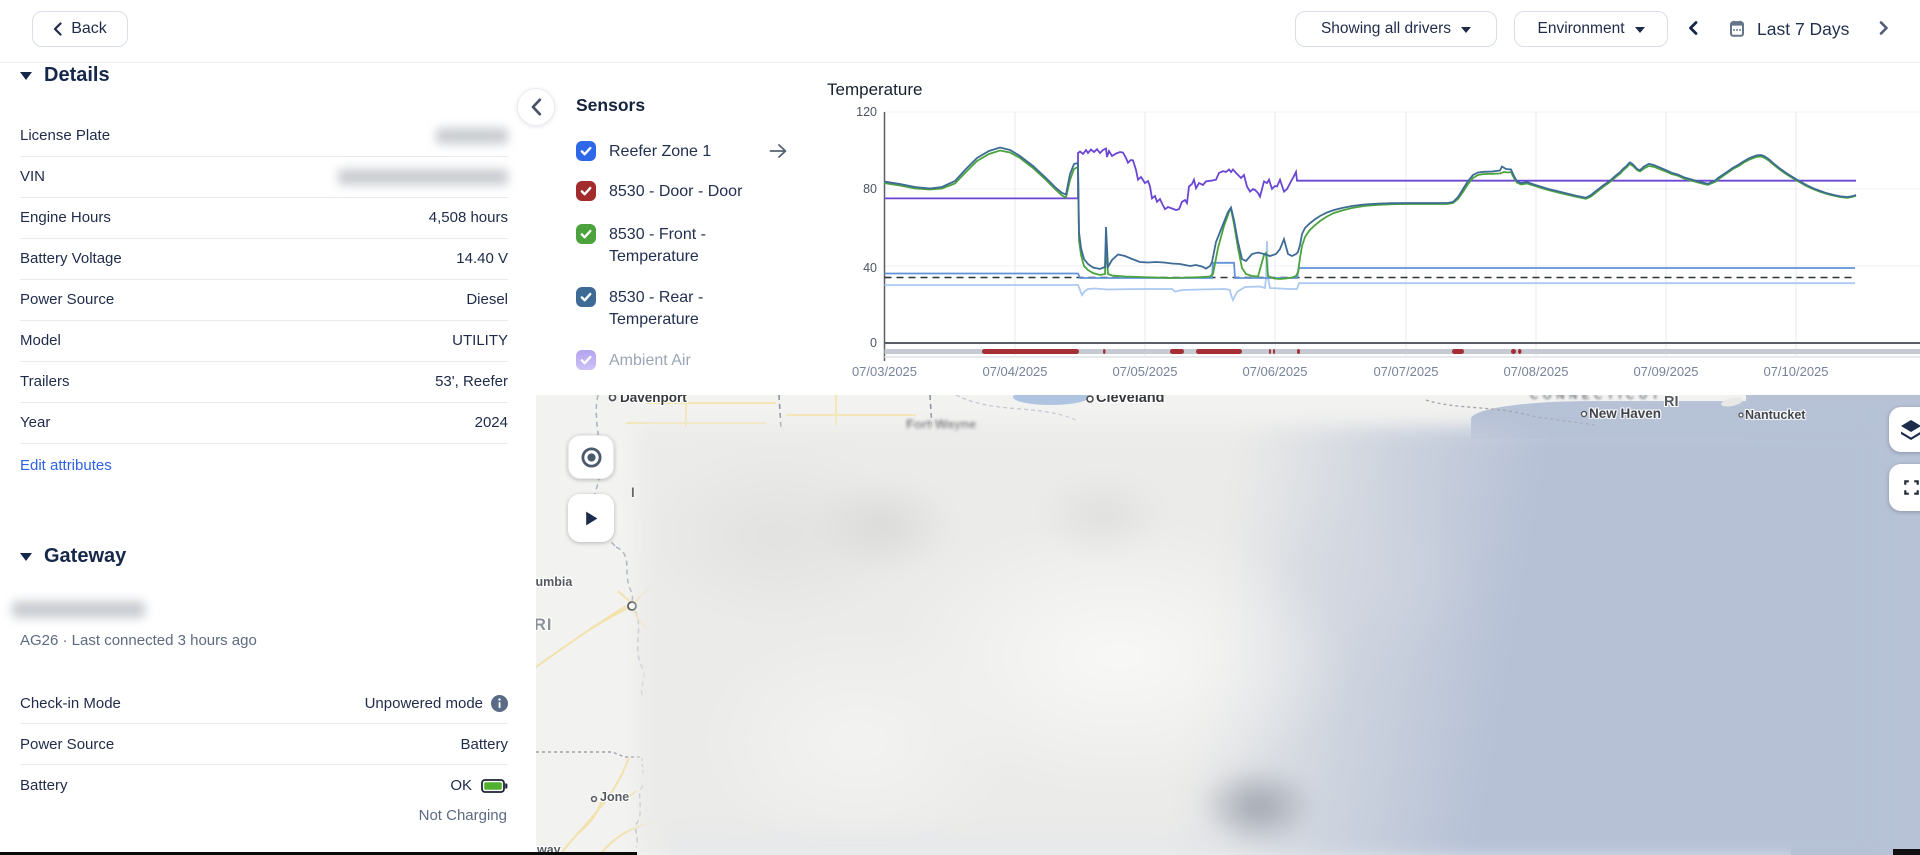 This screenshot has width=1920, height=855. I want to click on svg-text: 0, so click(873, 343).